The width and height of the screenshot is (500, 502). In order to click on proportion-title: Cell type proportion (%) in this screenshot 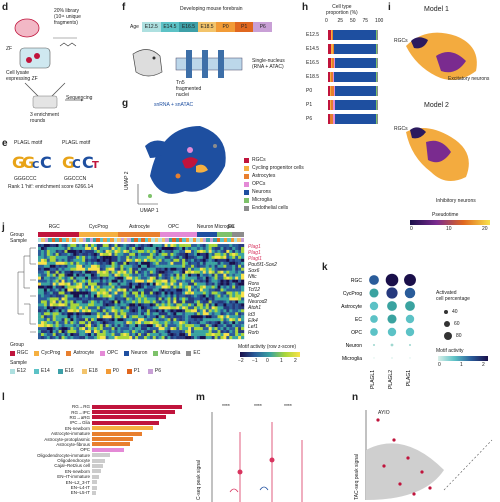, I will do `click(342, 10)`.